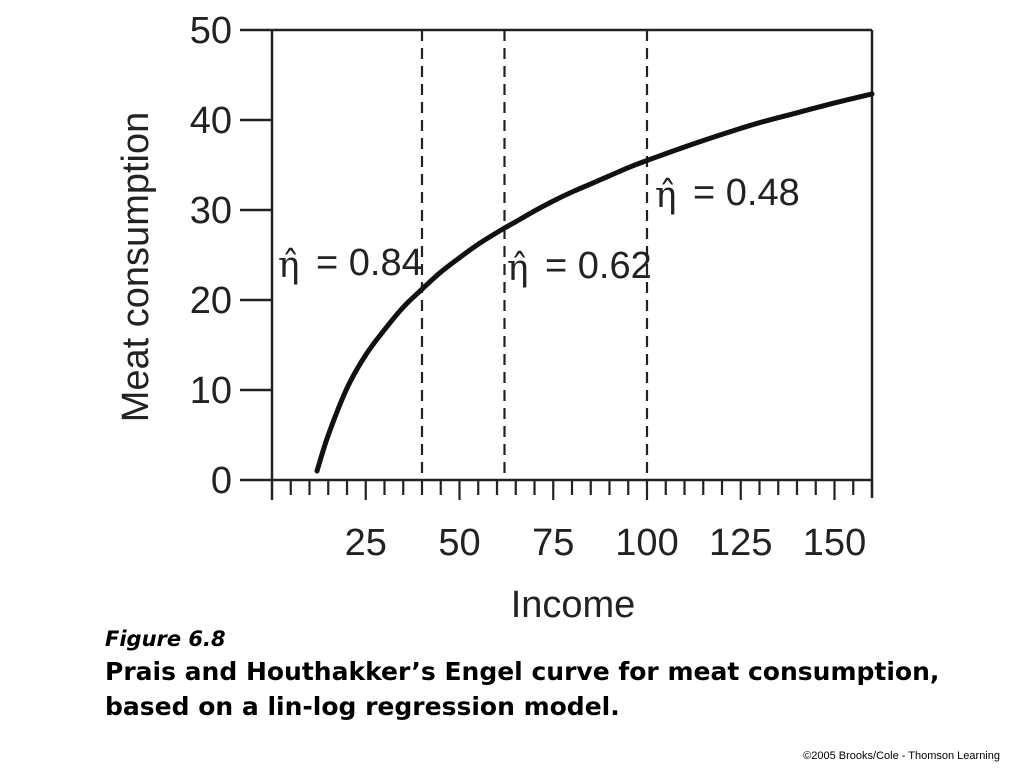 The width and height of the screenshot is (1024, 768). What do you see at coordinates (573, 602) in the screenshot?
I see `x-axis-title: Income` at bounding box center [573, 602].